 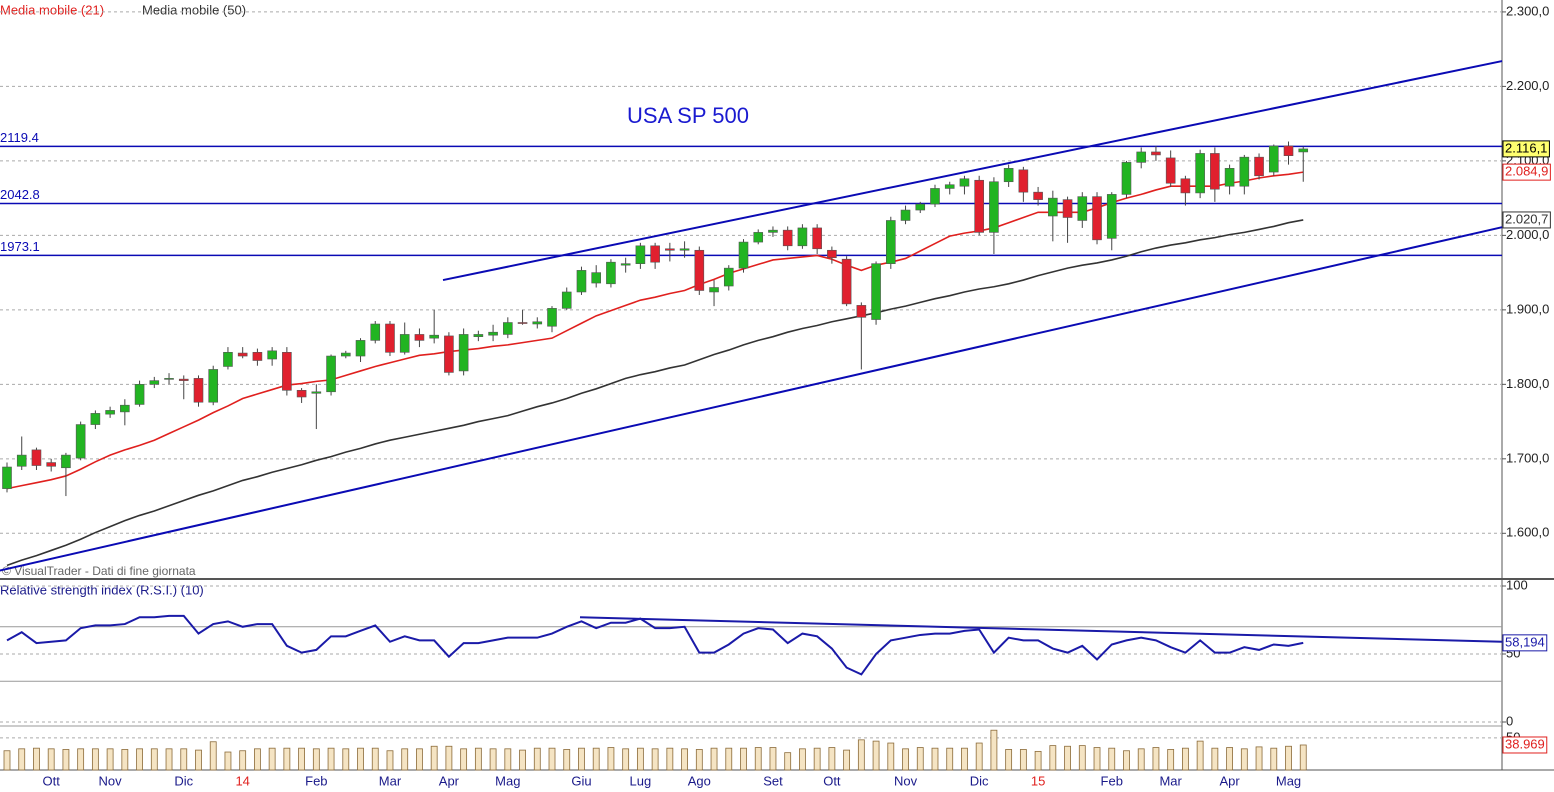 I want to click on x-tick-label: Mag, so click(x=507, y=780).